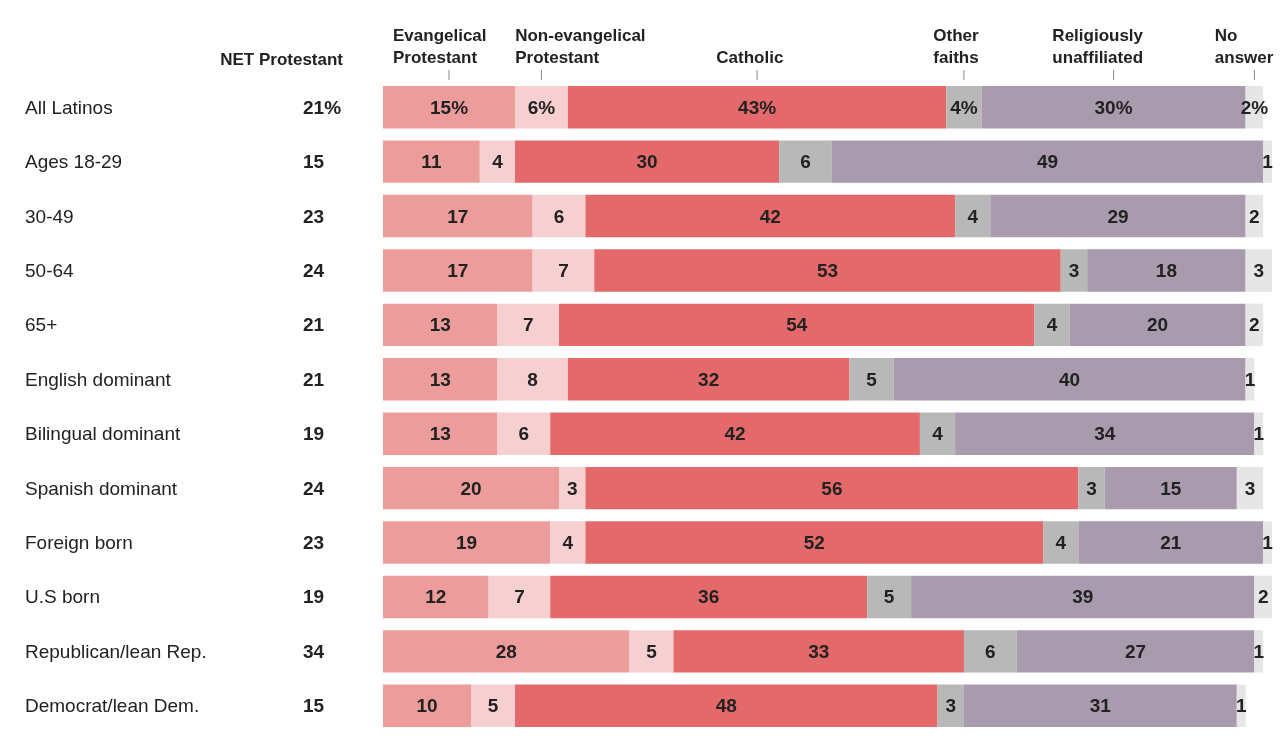 The height and width of the screenshot is (745, 1286). I want to click on series-label: Other faiths, so click(956, 46).